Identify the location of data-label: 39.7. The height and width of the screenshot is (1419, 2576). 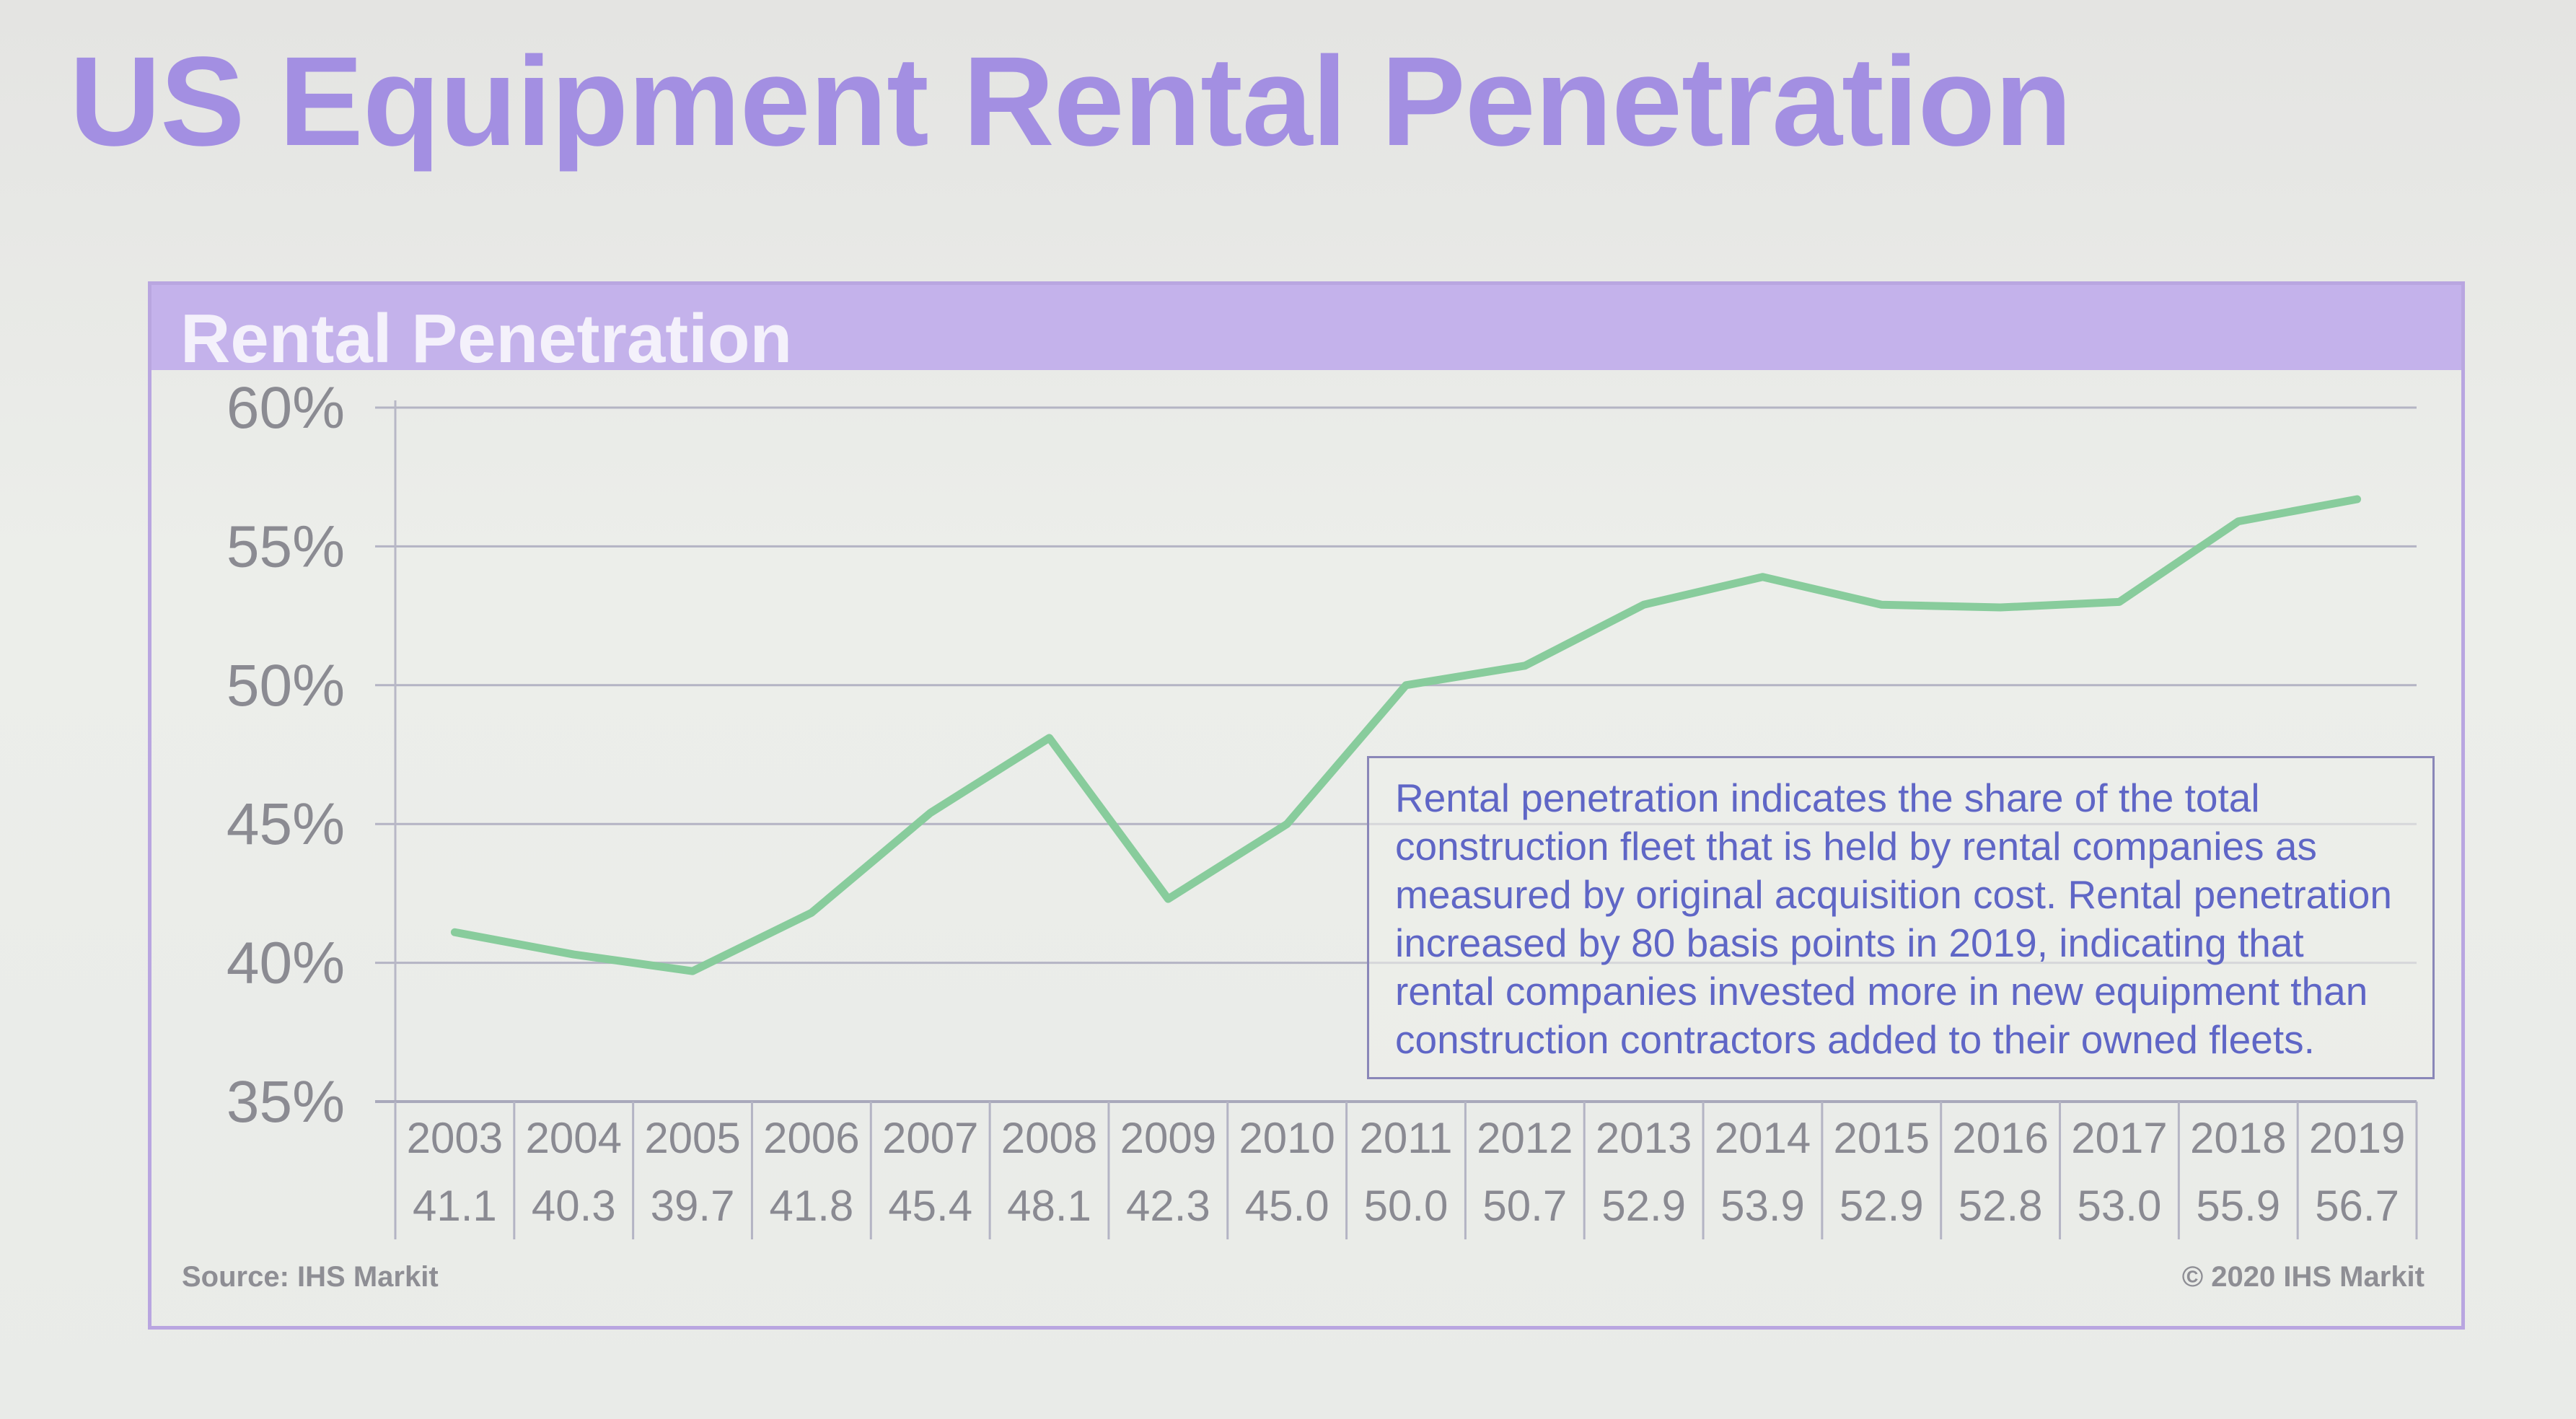
(693, 1206).